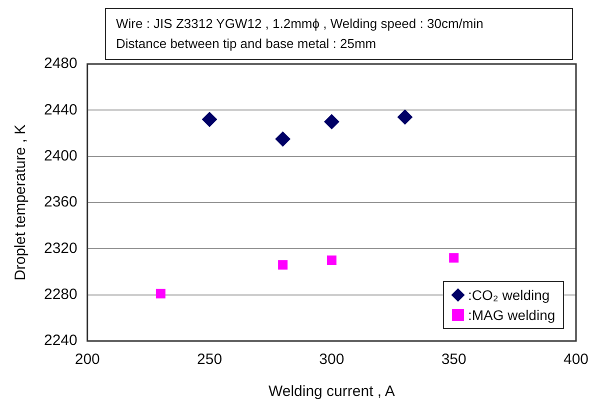  Describe the element at coordinates (512, 315) in the screenshot. I see `legend-label: :MAG welding` at that location.